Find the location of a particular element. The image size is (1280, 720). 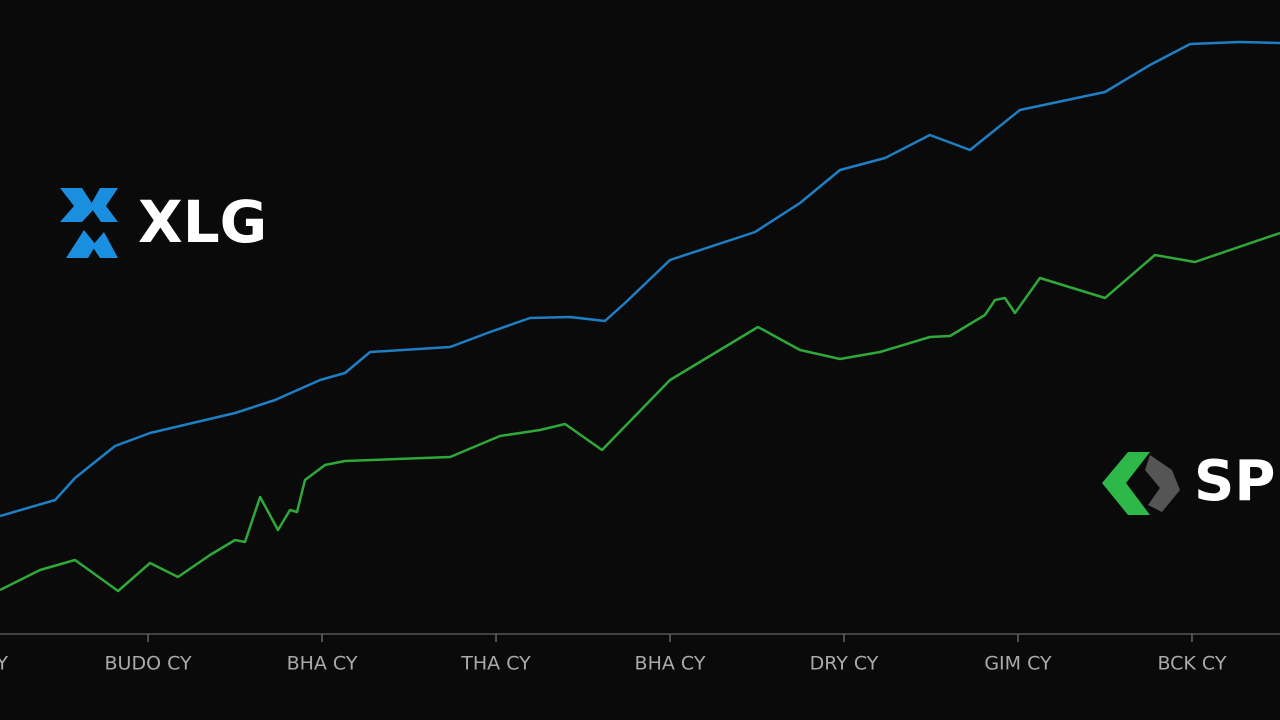

sp-logo is located at coordinates (1141, 483).